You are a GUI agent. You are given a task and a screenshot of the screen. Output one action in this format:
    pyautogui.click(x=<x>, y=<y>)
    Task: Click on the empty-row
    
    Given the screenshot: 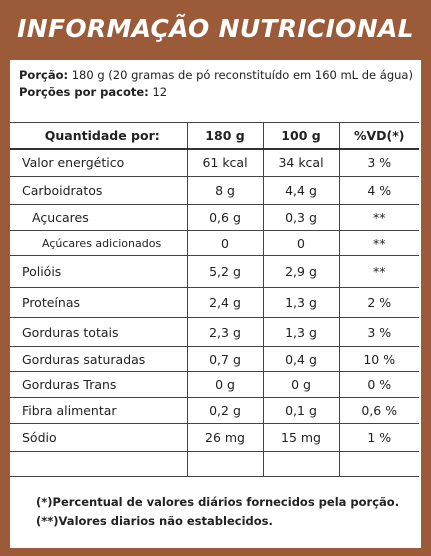 What is the action you would take?
    pyautogui.click(x=214, y=464)
    